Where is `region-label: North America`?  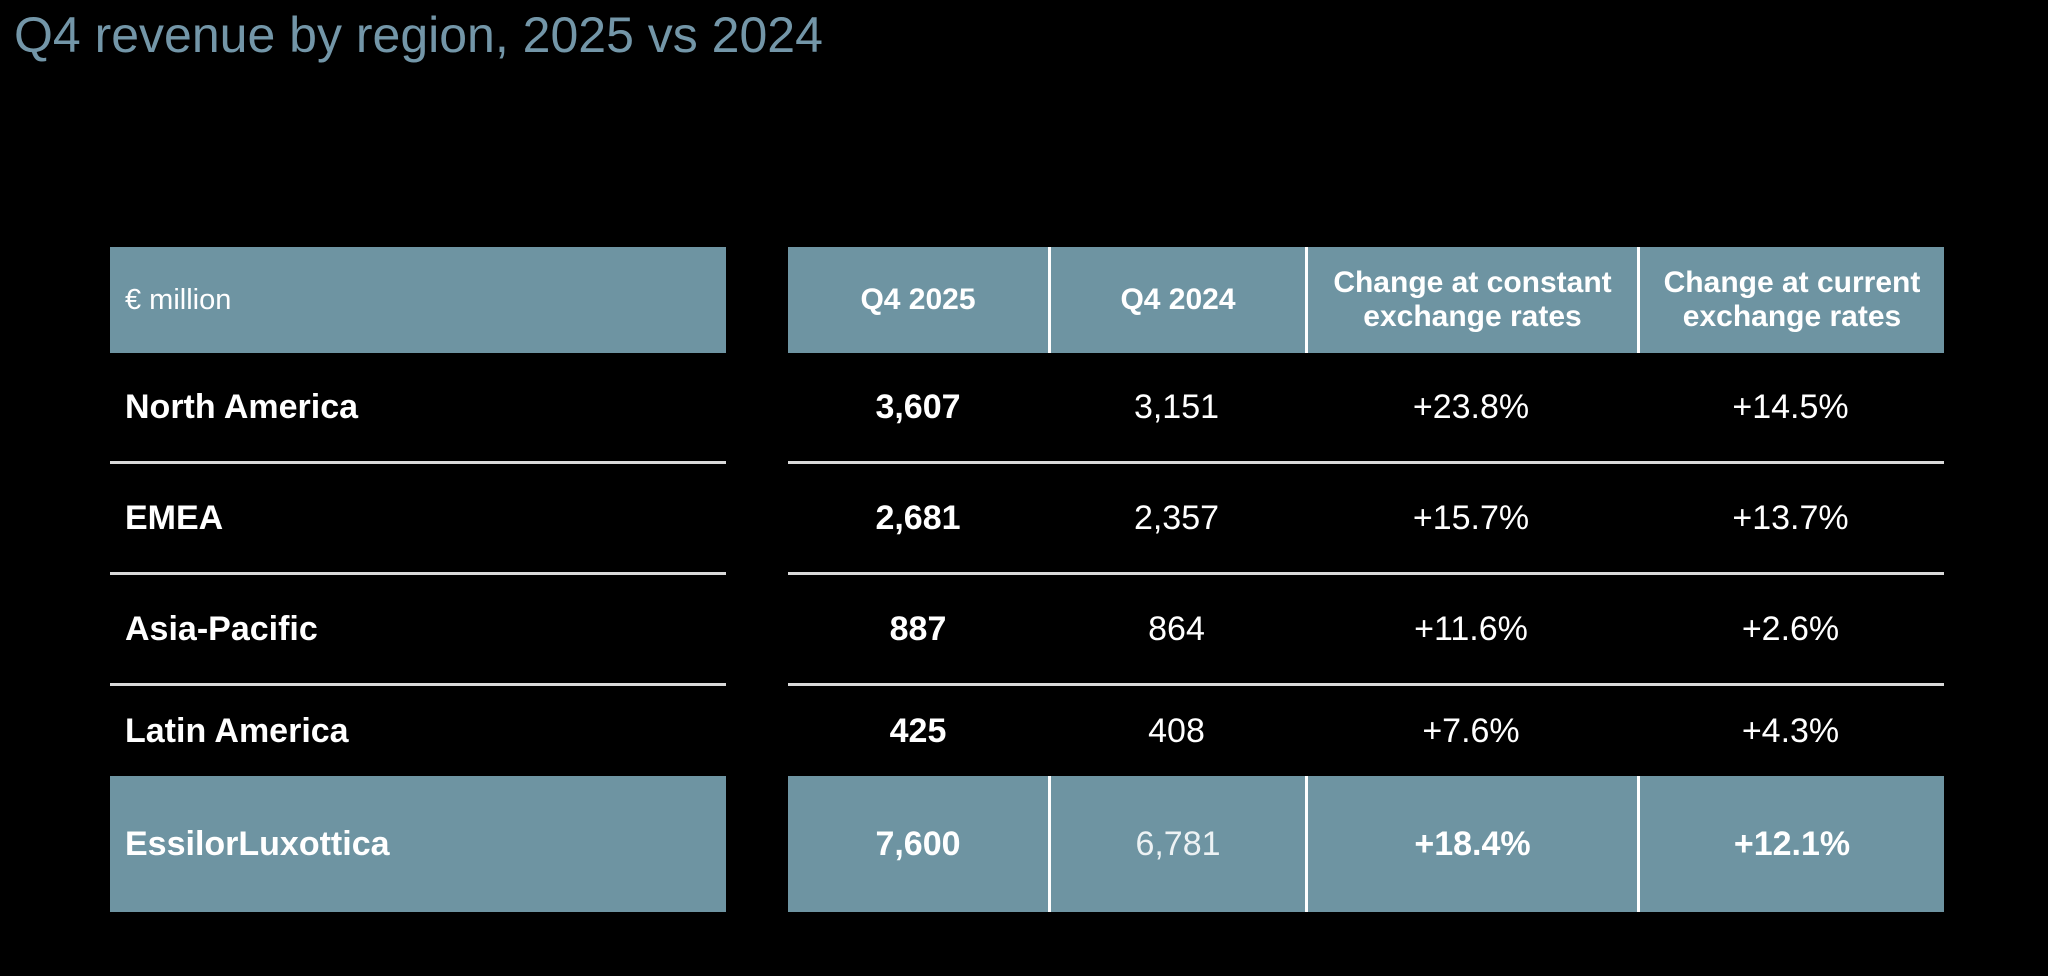 region-label: North America is located at coordinates (418, 408).